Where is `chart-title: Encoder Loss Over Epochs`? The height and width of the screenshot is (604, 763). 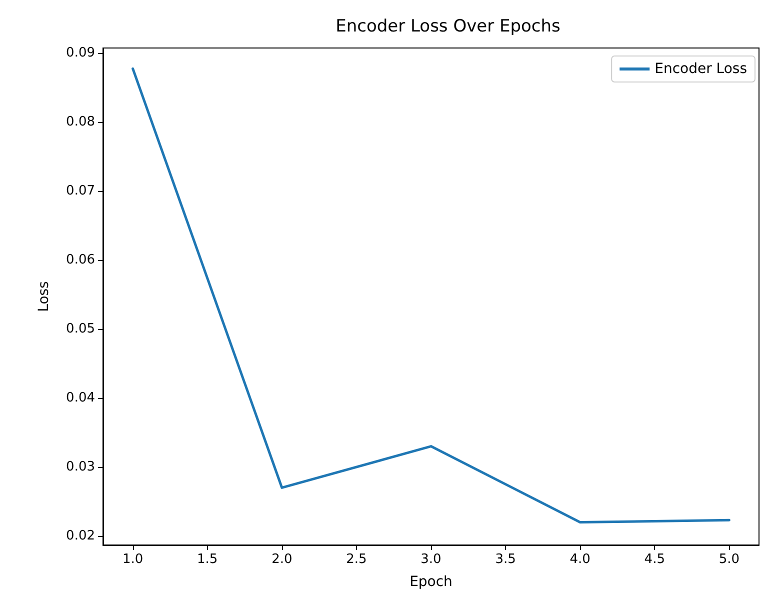 chart-title: Encoder Loss Over Epochs is located at coordinates (448, 26).